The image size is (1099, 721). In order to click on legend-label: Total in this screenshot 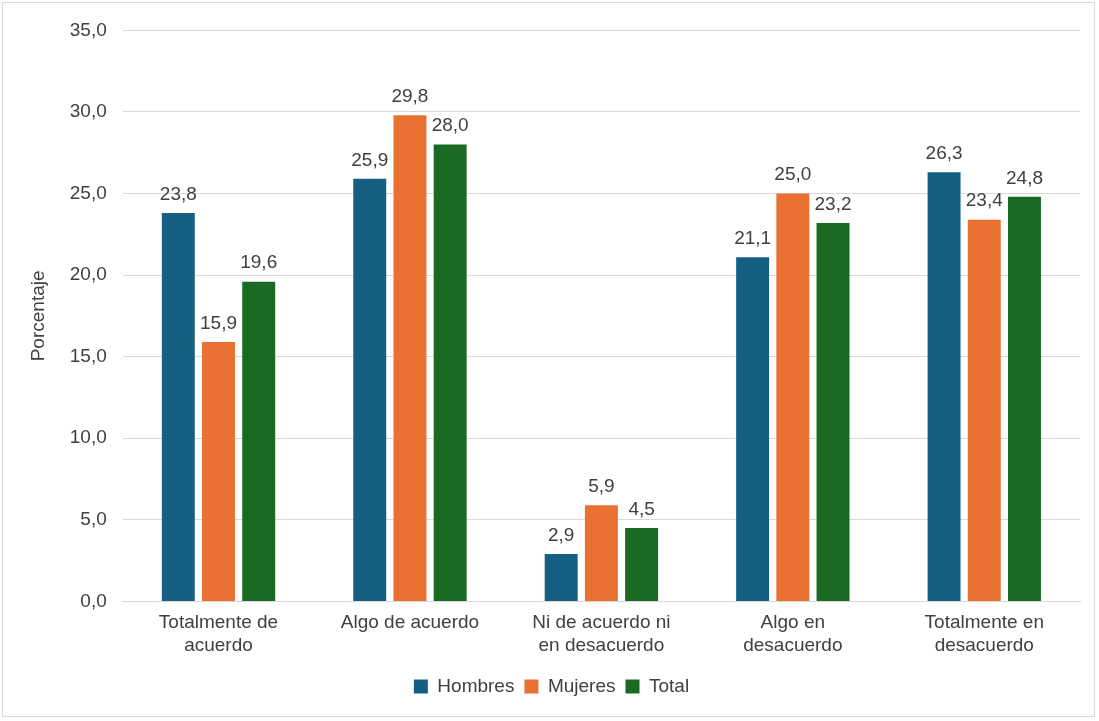, I will do `click(669, 685)`.